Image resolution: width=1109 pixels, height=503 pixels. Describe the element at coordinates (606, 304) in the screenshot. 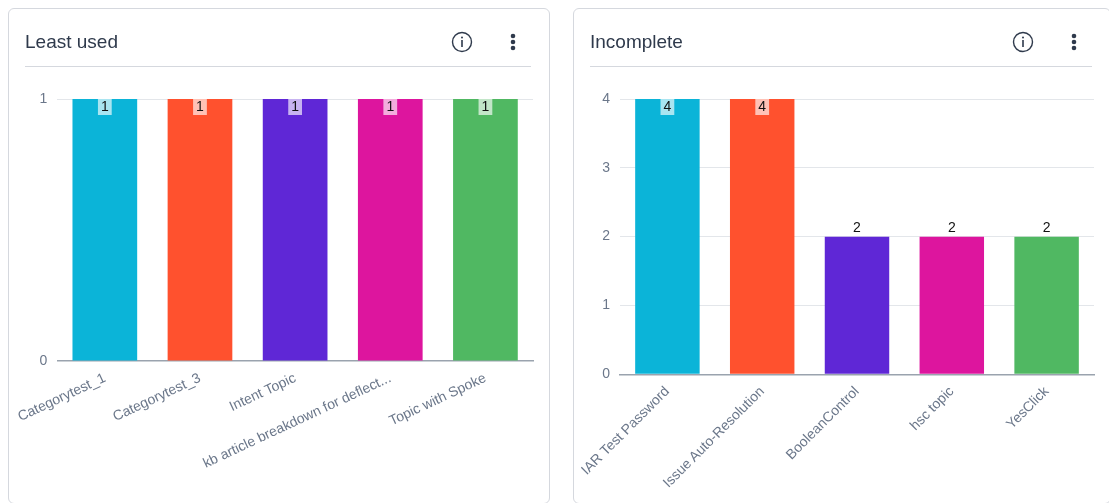

I see `y-tick-label: 1` at that location.